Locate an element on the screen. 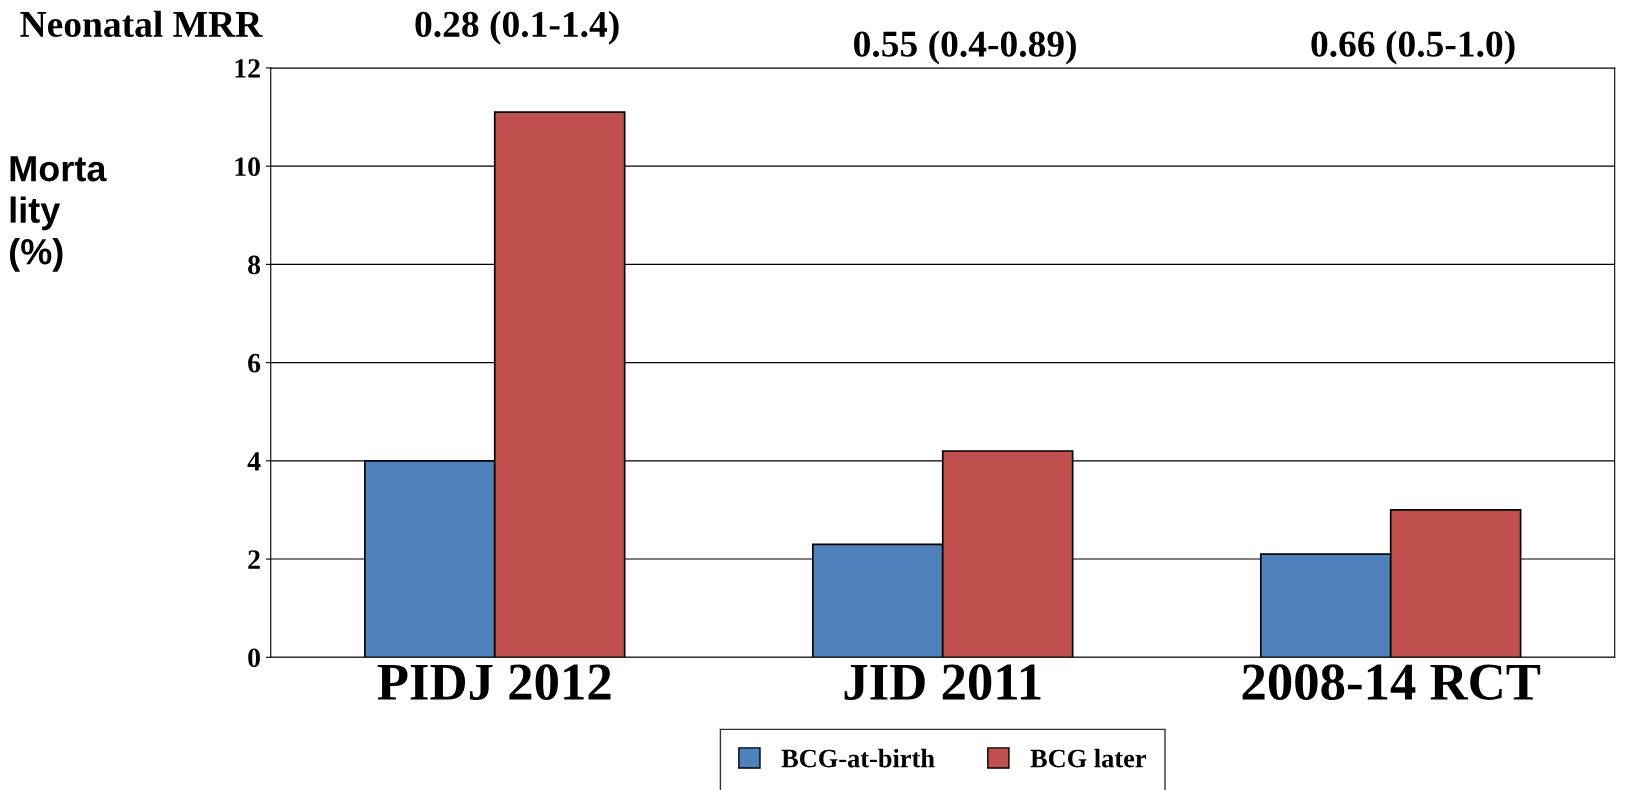 Image resolution: width=1631 pixels, height=790 pixels. x-tick-label: JID 2011 is located at coordinates (942, 682).